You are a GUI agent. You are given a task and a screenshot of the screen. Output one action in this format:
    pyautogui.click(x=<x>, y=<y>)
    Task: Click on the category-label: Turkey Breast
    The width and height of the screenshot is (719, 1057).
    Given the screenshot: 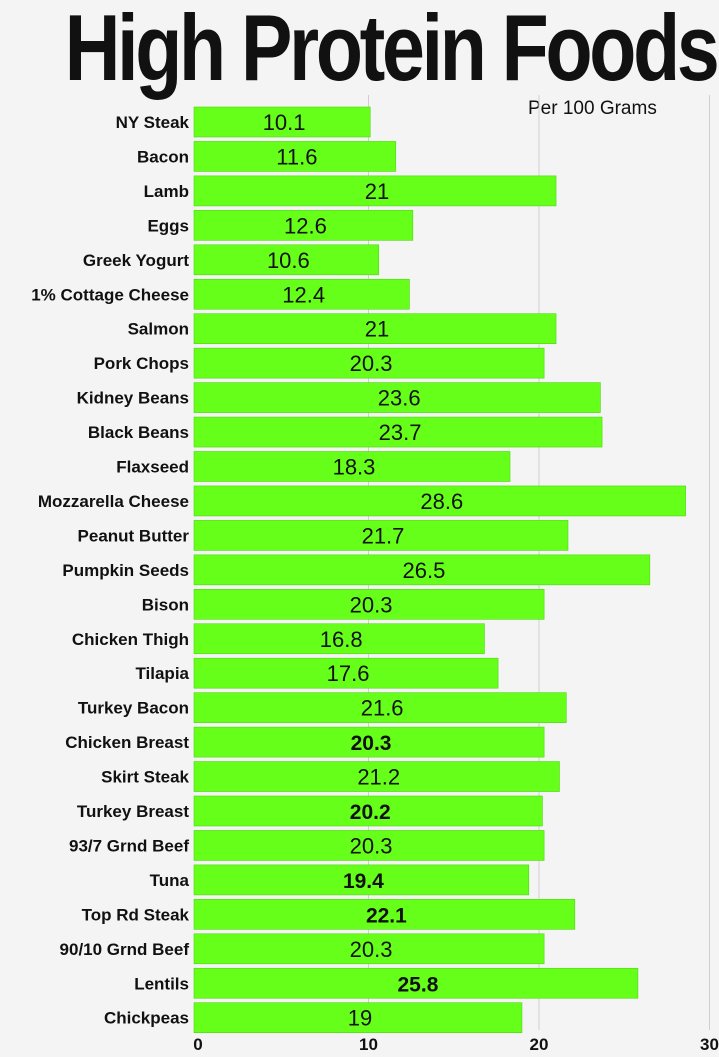 What is the action you would take?
    pyautogui.click(x=133, y=811)
    